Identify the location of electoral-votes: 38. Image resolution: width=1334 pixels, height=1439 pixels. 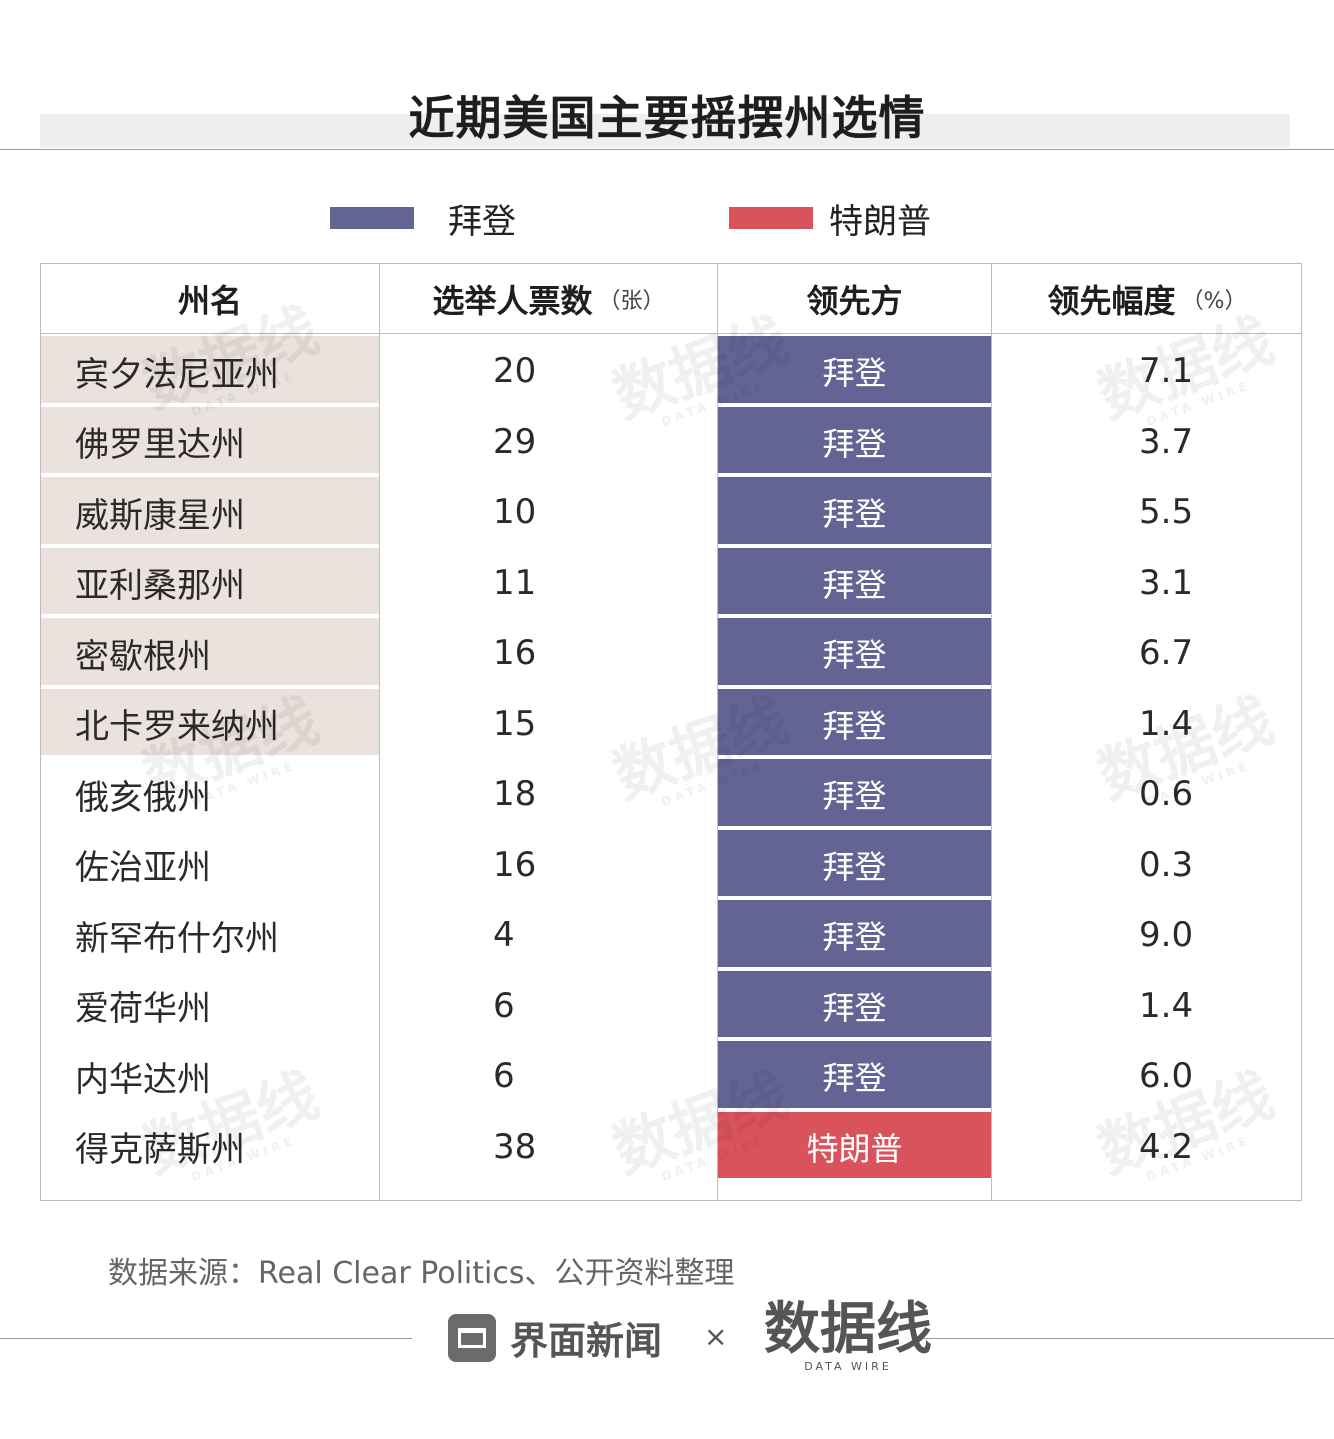
(515, 1146).